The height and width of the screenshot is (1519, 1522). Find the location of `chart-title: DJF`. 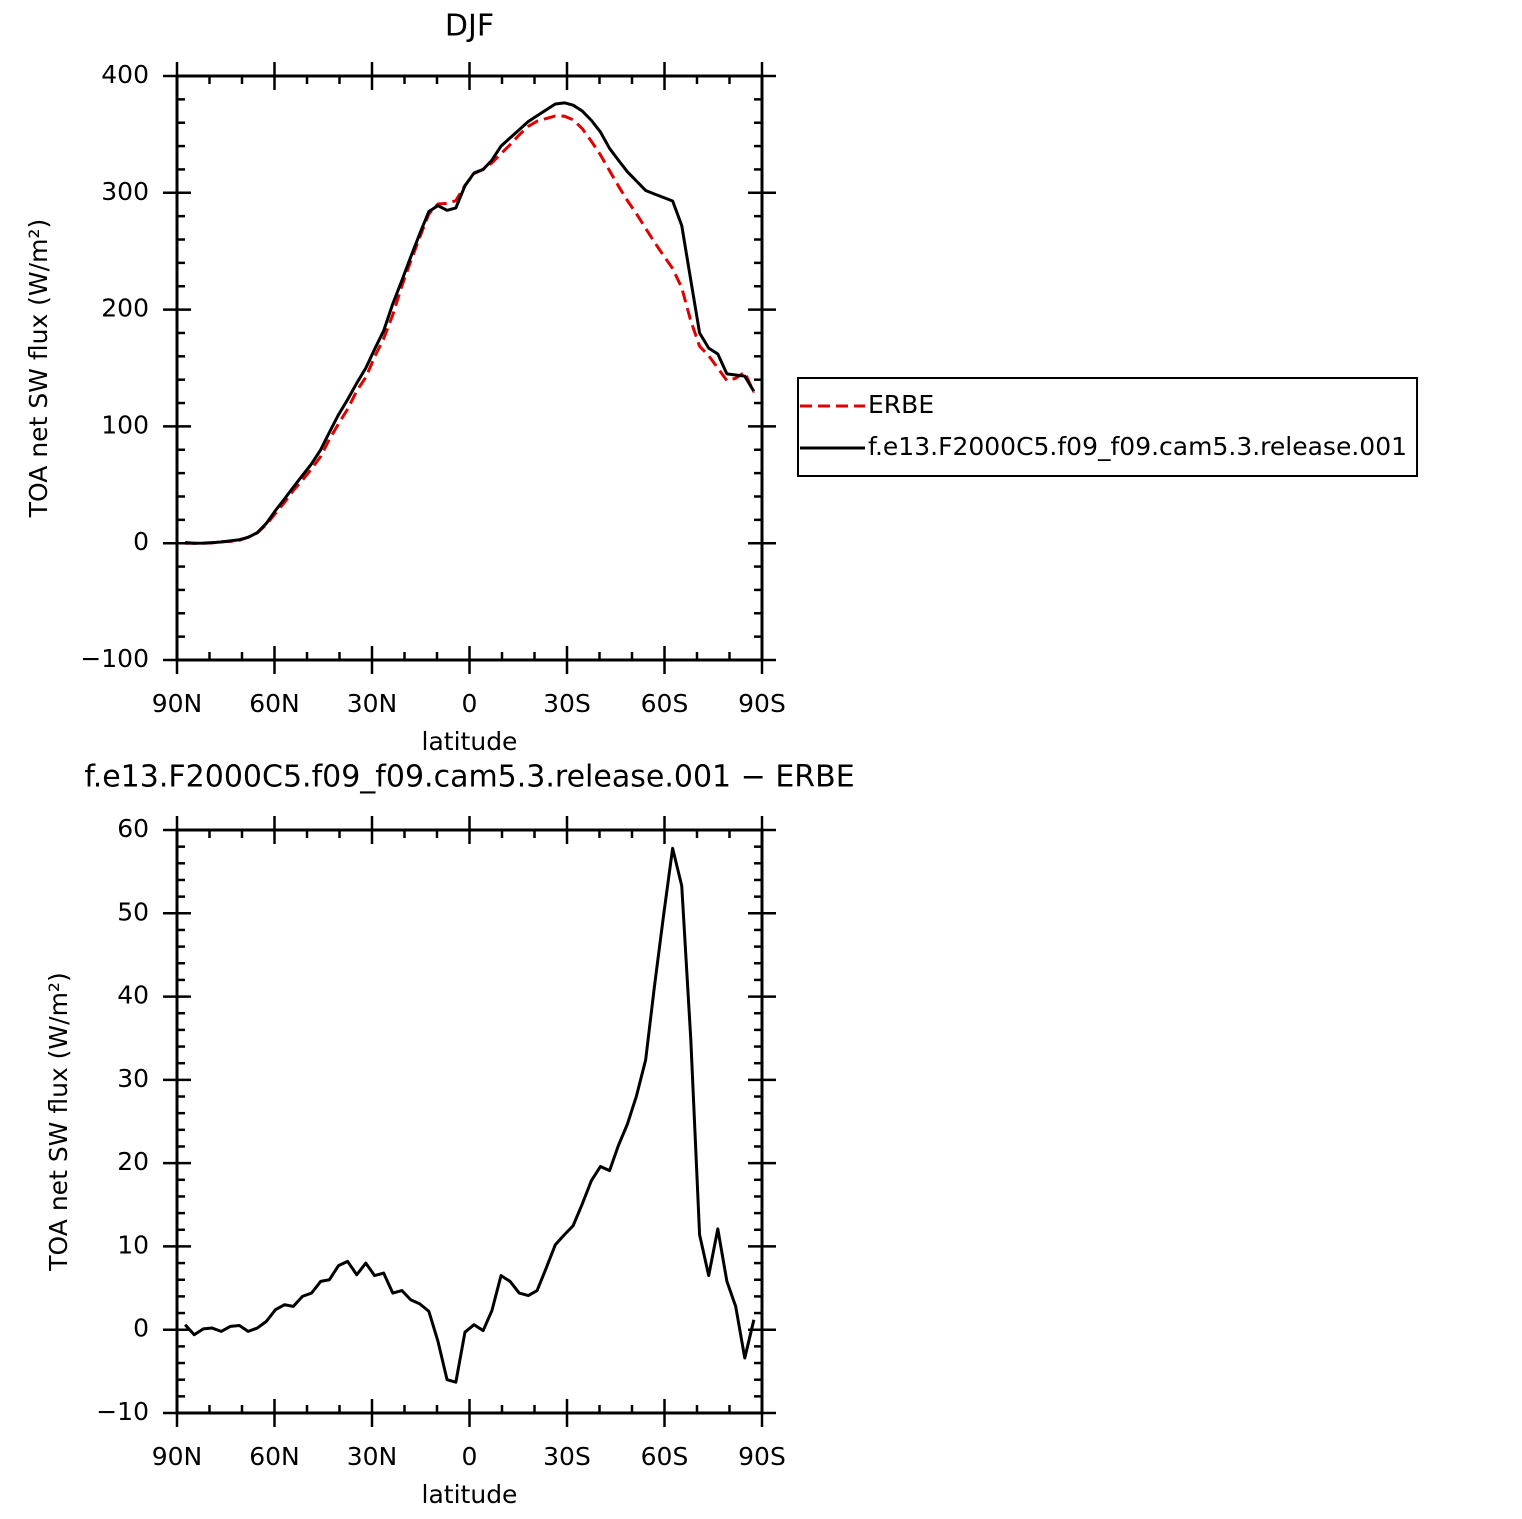

chart-title: DJF is located at coordinates (469, 26).